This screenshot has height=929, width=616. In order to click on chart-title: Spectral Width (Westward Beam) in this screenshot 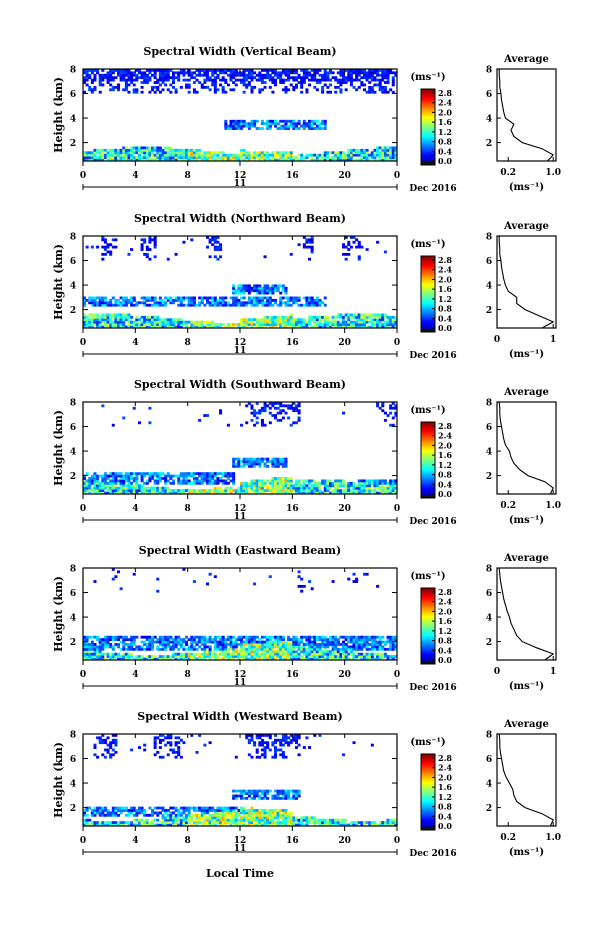, I will do `click(239, 716)`.